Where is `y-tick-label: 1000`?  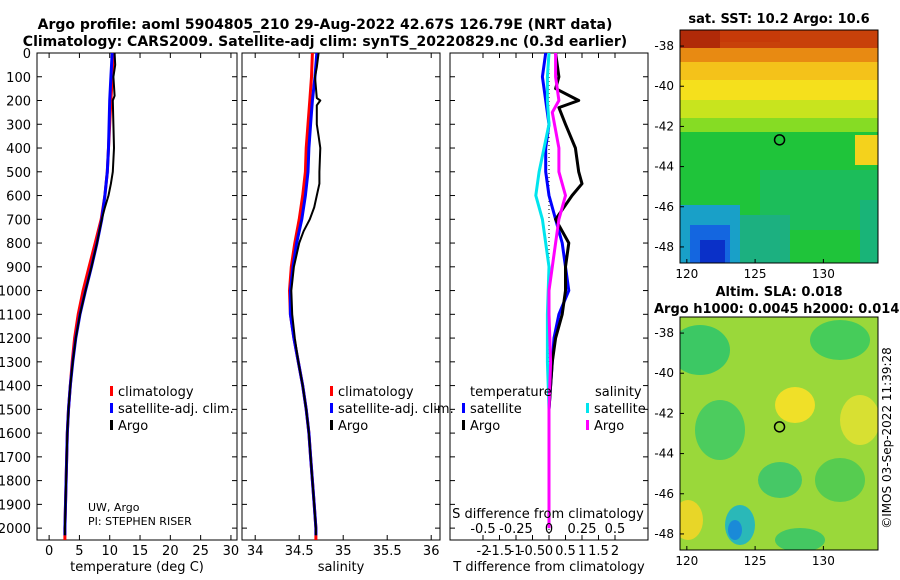 y-tick-label: 1000 is located at coordinates (15, 292).